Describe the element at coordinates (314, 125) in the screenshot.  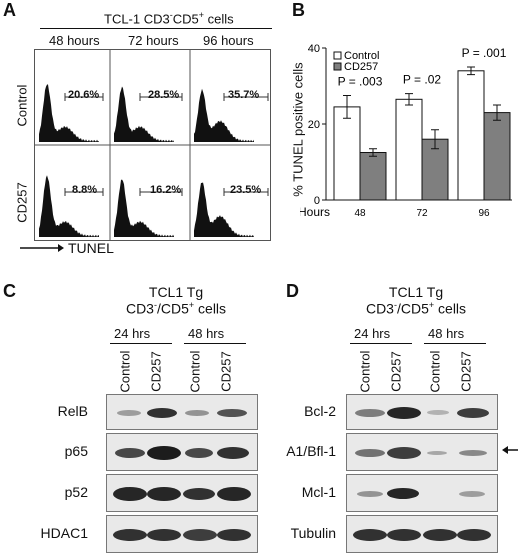
I see `y-tick-label: 20` at that location.